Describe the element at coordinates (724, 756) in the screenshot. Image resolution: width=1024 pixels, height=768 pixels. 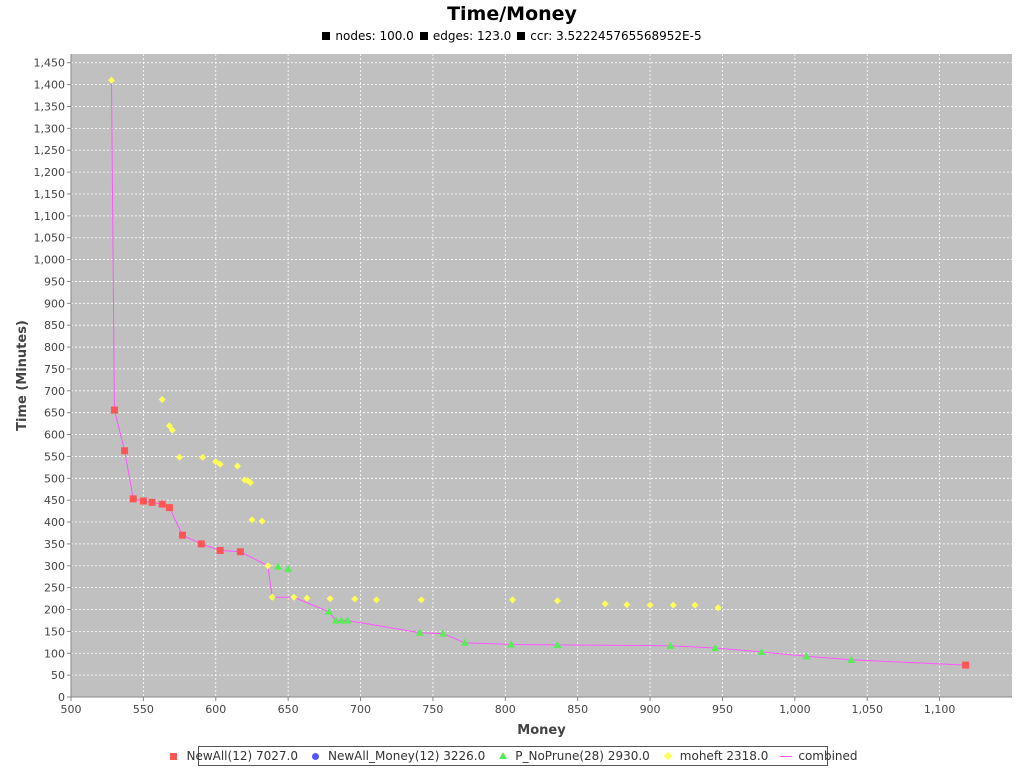
I see `legend-label: moheft 2318.0` at that location.